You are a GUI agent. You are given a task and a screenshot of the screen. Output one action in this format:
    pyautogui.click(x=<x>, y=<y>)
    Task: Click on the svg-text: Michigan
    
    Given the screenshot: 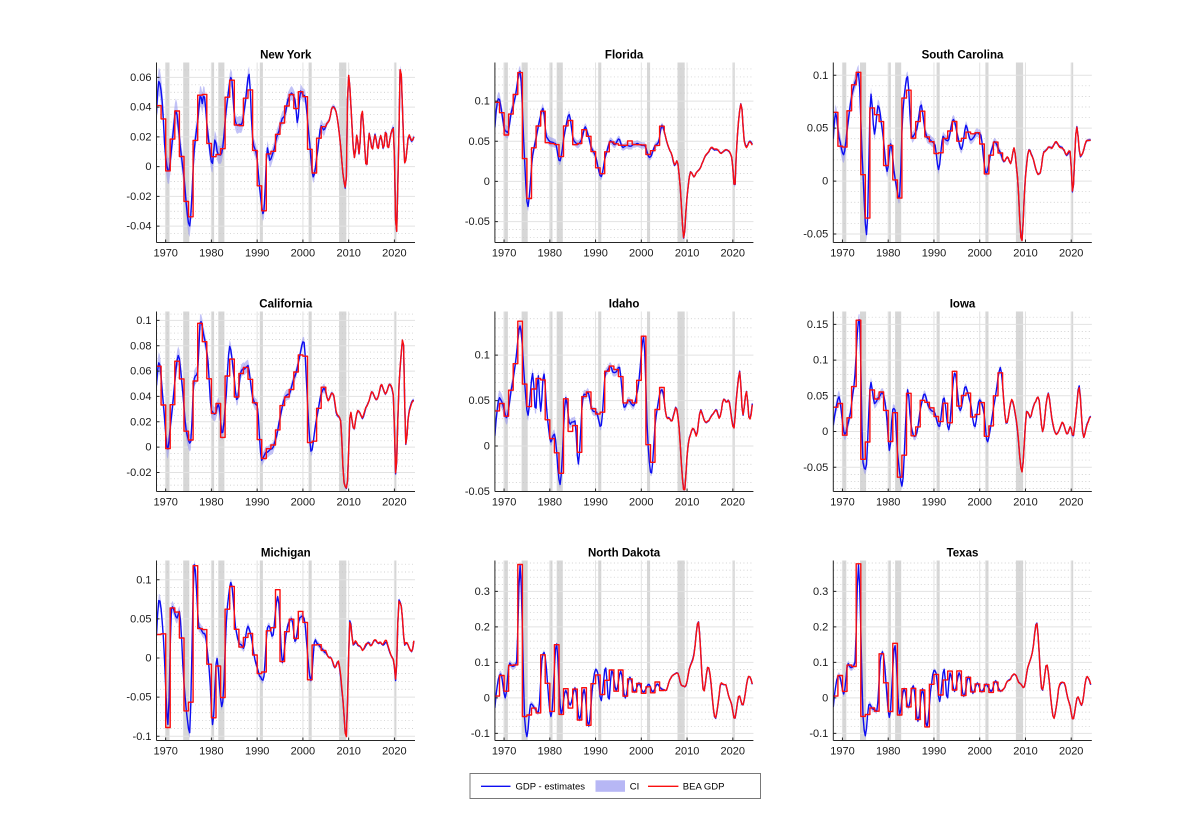 What is the action you would take?
    pyautogui.click(x=286, y=553)
    